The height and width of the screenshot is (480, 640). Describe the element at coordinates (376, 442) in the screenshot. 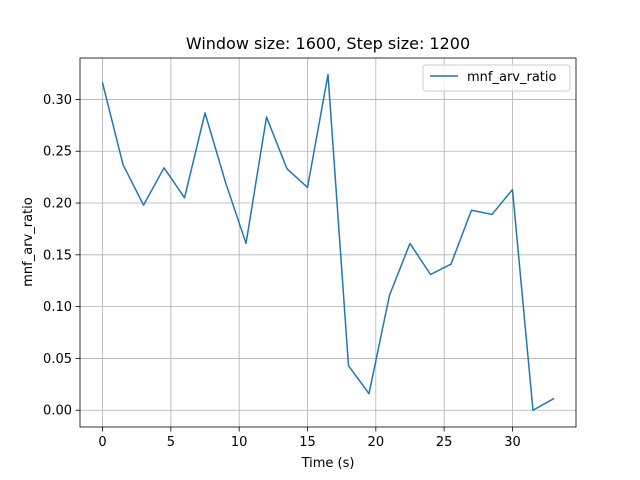

I see `x-tick-label: 20` at that location.